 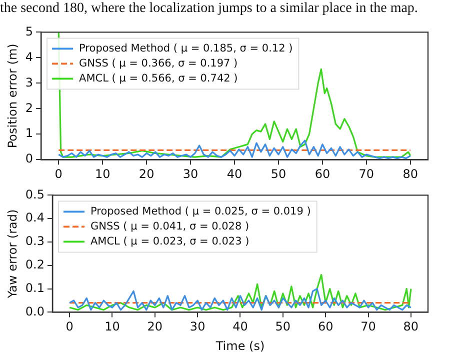 What do you see at coordinates (29, 107) in the screenshot?
I see `y-tick-label: 2` at bounding box center [29, 107].